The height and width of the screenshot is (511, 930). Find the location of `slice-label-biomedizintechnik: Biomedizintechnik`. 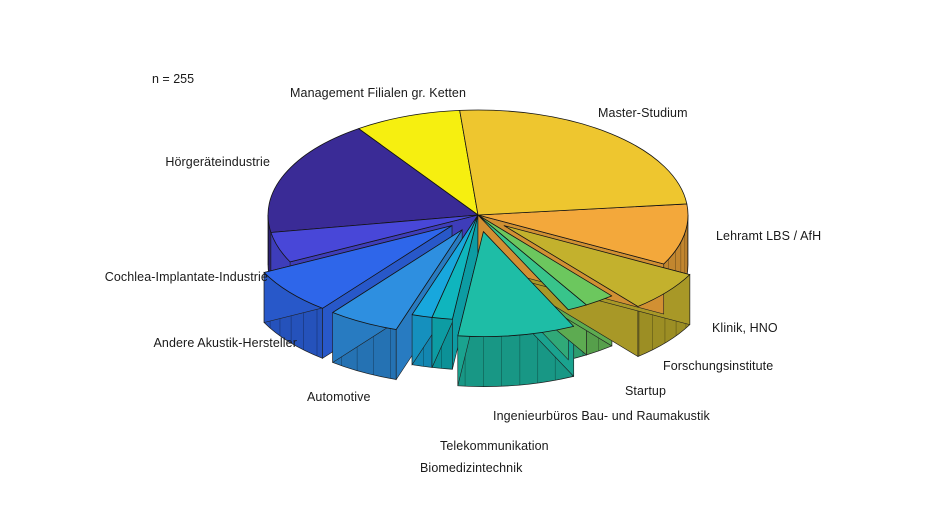

slice-label-biomedizintechnik: Biomedizintechnik is located at coordinates (471, 468).